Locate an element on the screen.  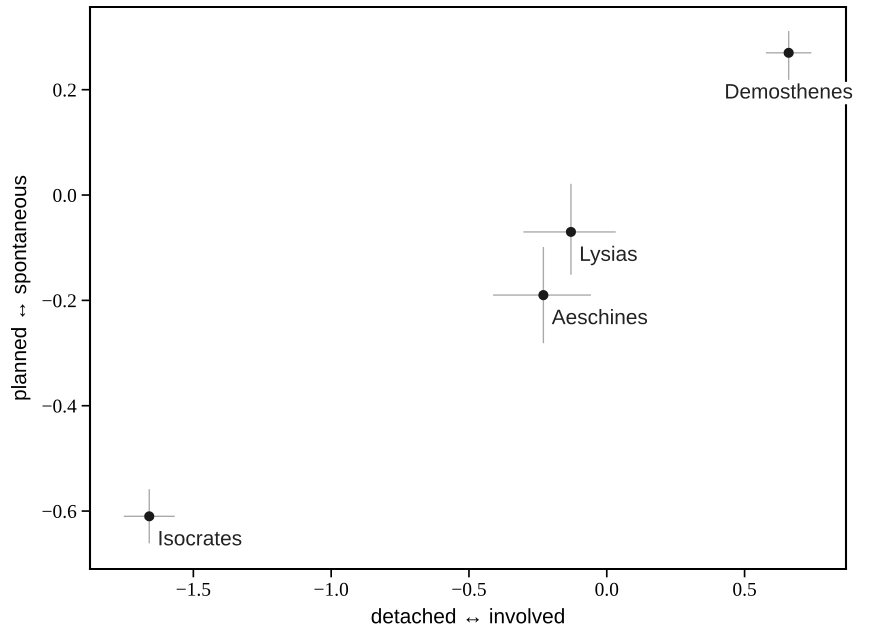
y-tick-label: 0.0 is located at coordinates (64, 195).